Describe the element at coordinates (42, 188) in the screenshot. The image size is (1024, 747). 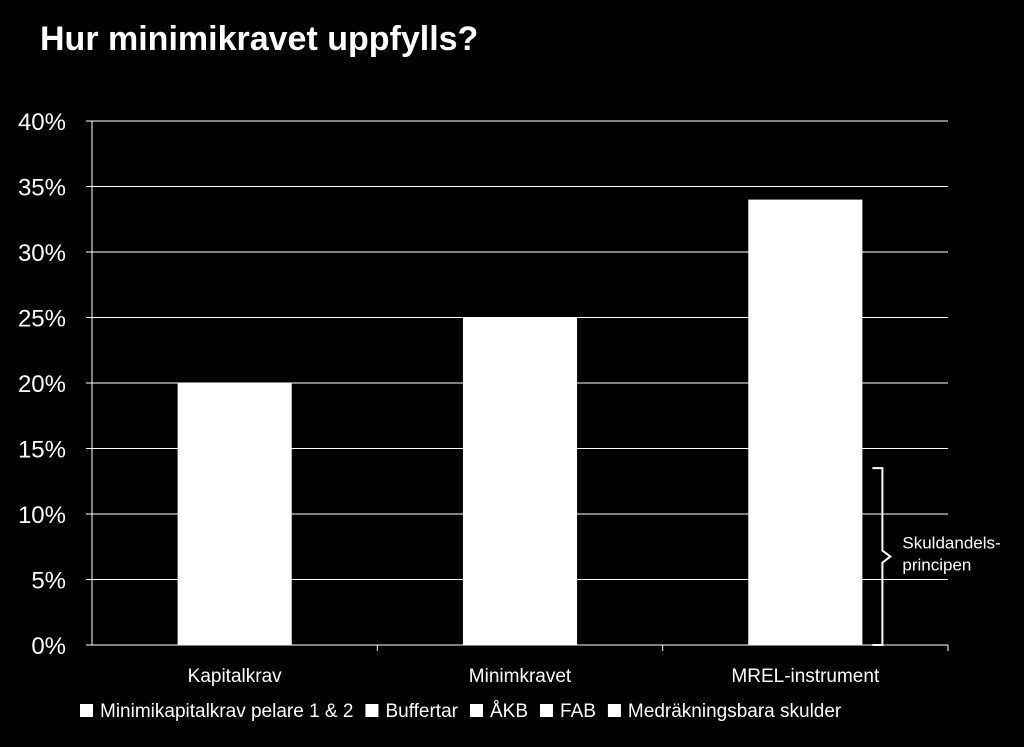
I see `y-tick-label: 35%` at that location.